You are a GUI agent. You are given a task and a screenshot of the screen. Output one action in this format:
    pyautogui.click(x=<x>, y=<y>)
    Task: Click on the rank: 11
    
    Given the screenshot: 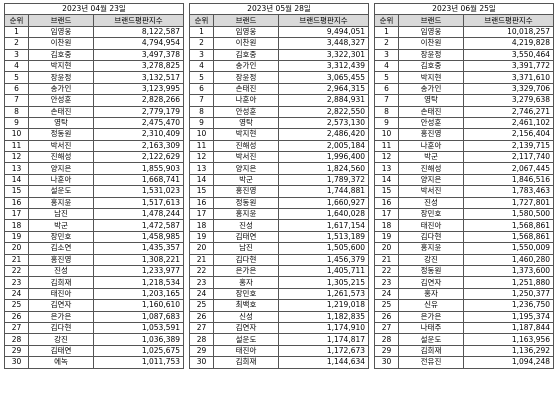 What is the action you would take?
    pyautogui.click(x=386, y=146)
    